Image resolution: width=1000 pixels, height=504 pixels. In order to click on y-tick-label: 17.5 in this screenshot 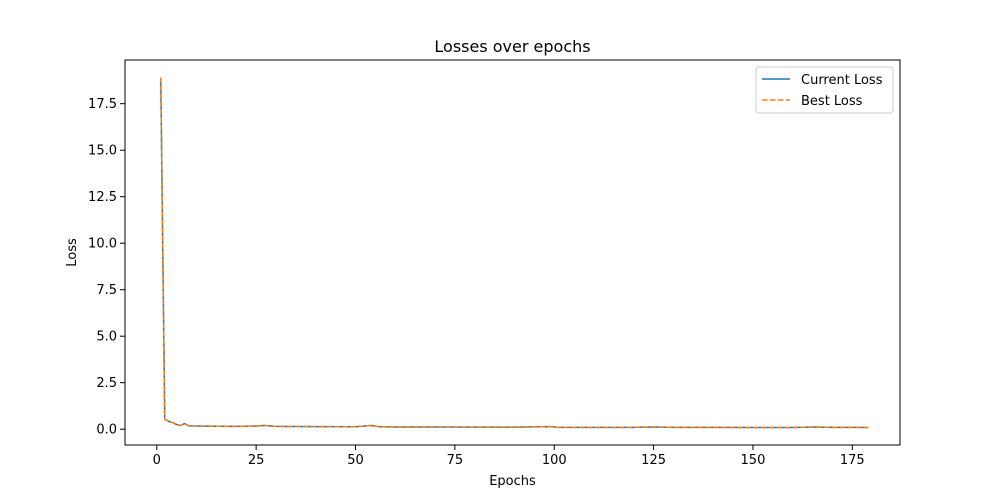, I will do `click(102, 104)`.